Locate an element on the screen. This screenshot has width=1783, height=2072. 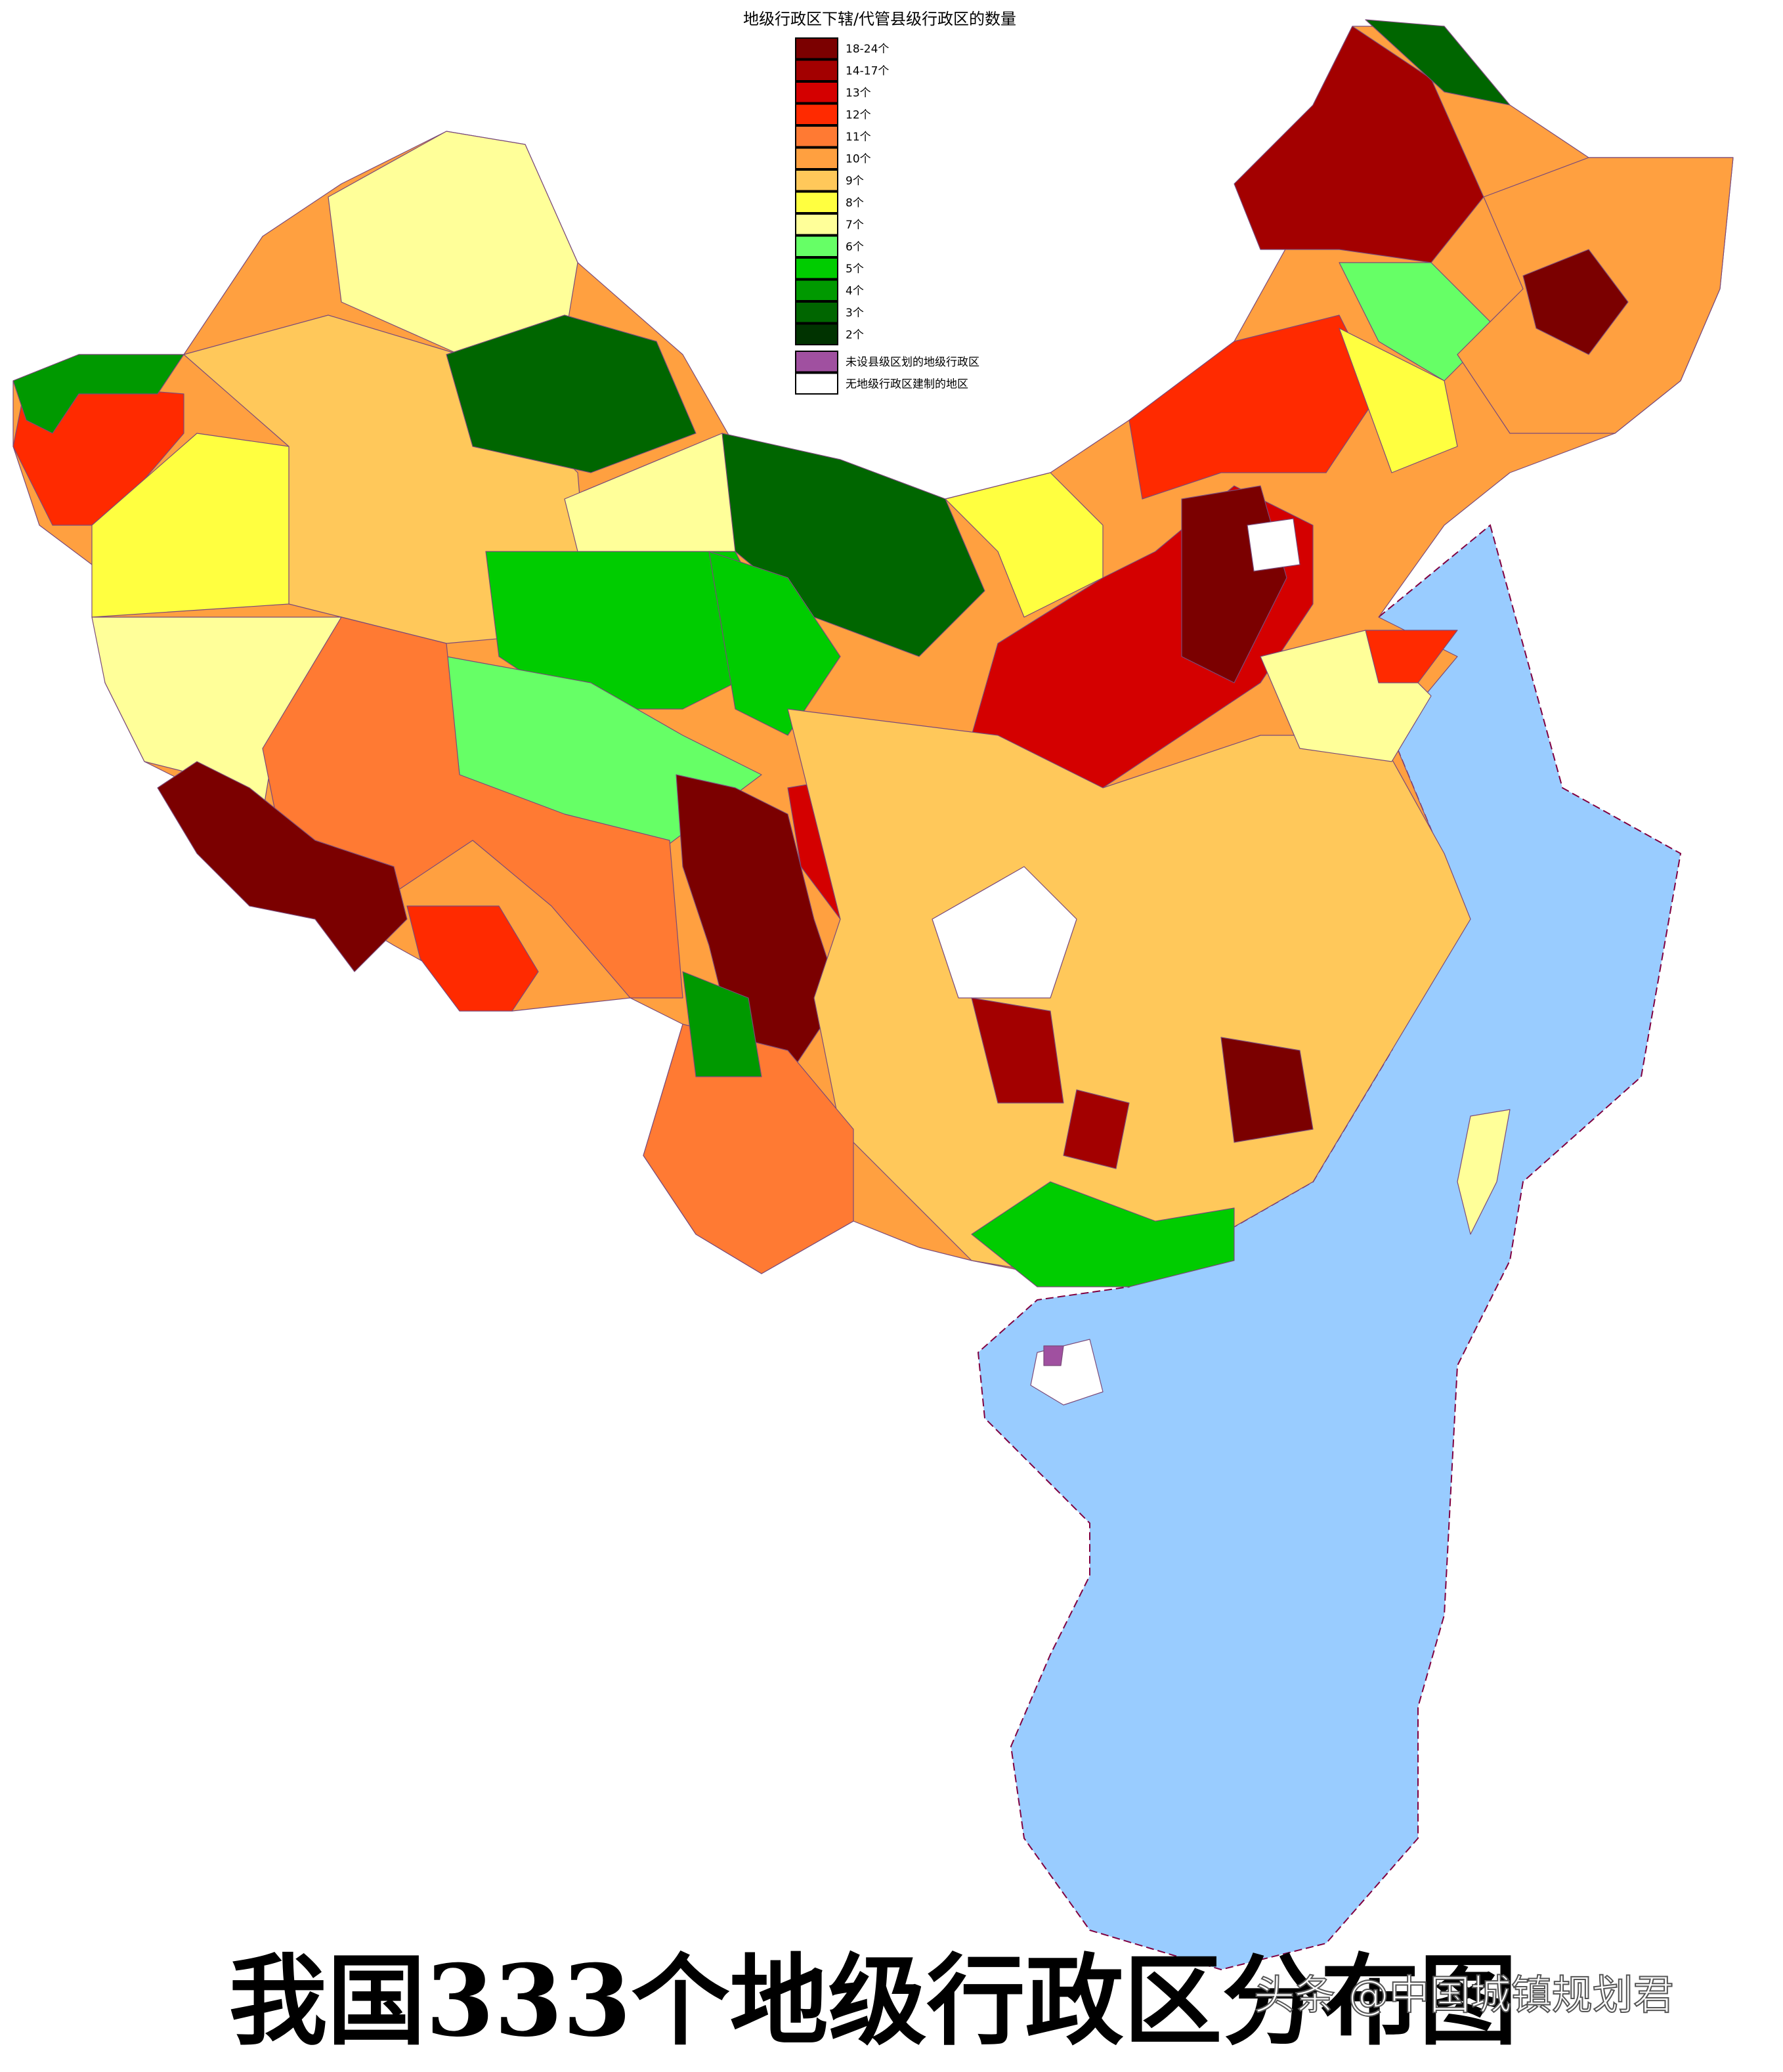
legend-label: 12个 is located at coordinates (859, 114).